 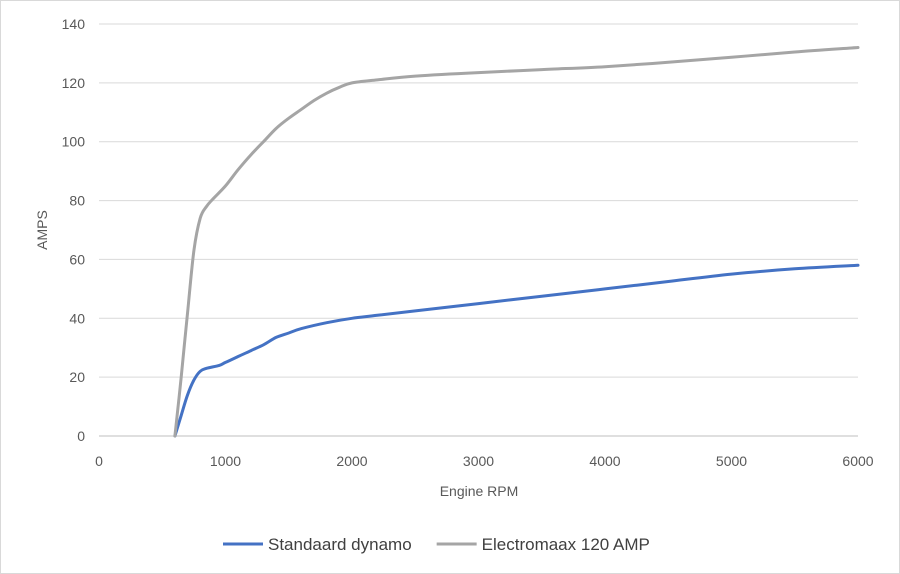 I want to click on y-tick-label: 0, so click(x=81, y=436).